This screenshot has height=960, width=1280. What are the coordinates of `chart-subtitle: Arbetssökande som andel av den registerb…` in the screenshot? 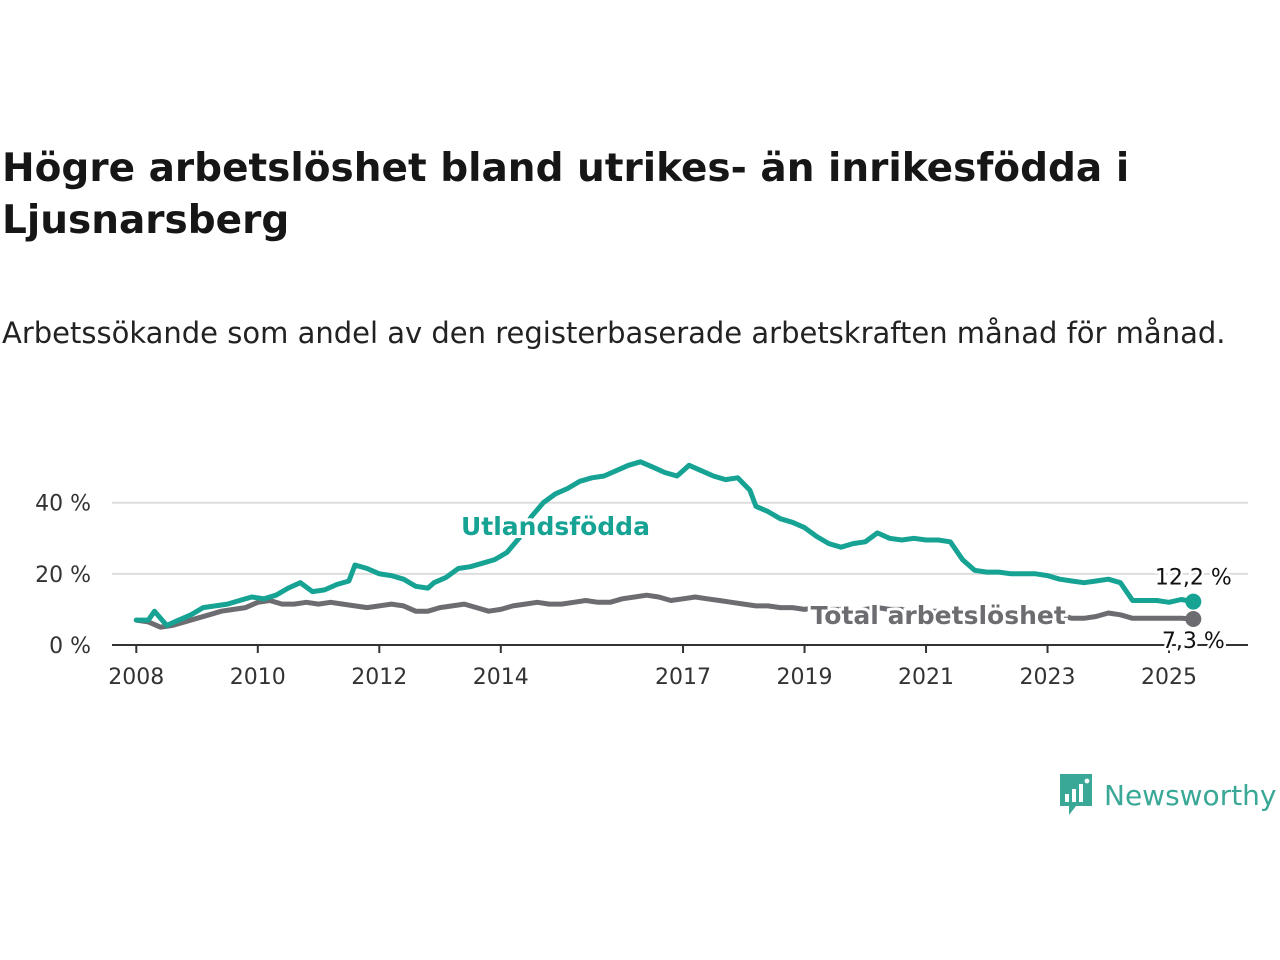 It's located at (614, 333).